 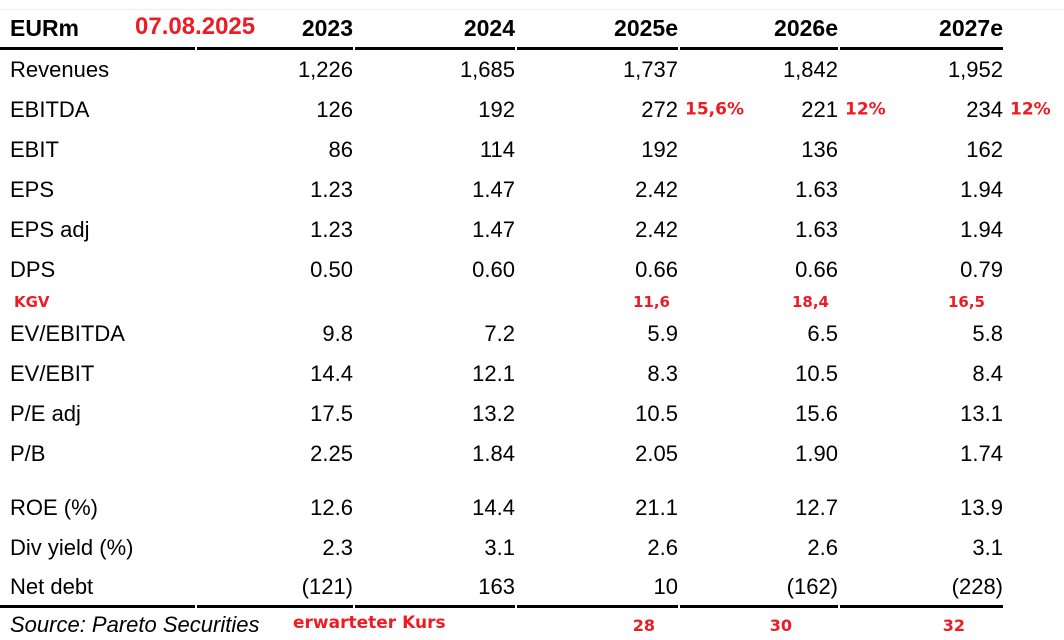 I want to click on table-row-ev-ebitda: EV/EBITDA 9.8 7.2 5.9 6.5 5.8, so click(x=532, y=334).